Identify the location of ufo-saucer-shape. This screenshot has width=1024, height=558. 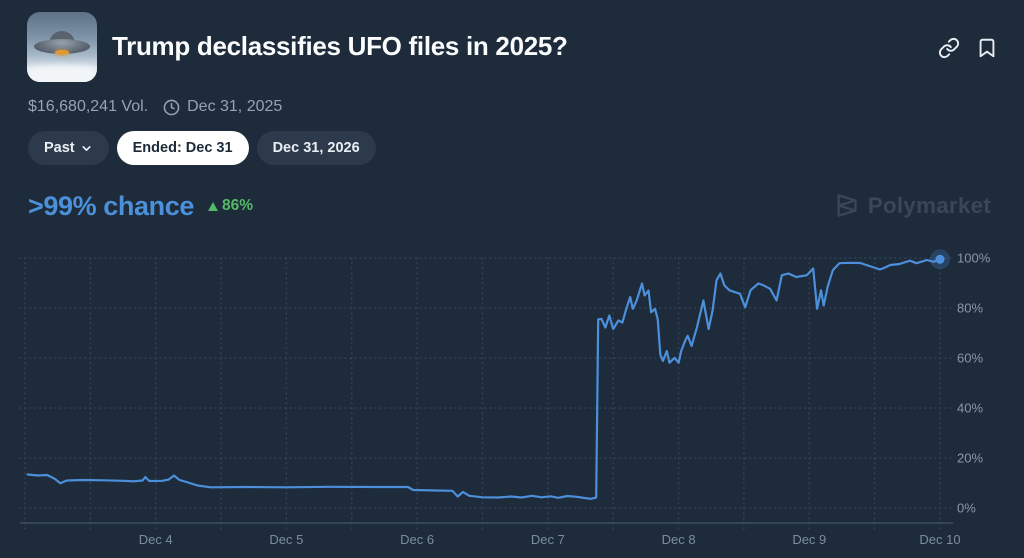
(62, 46).